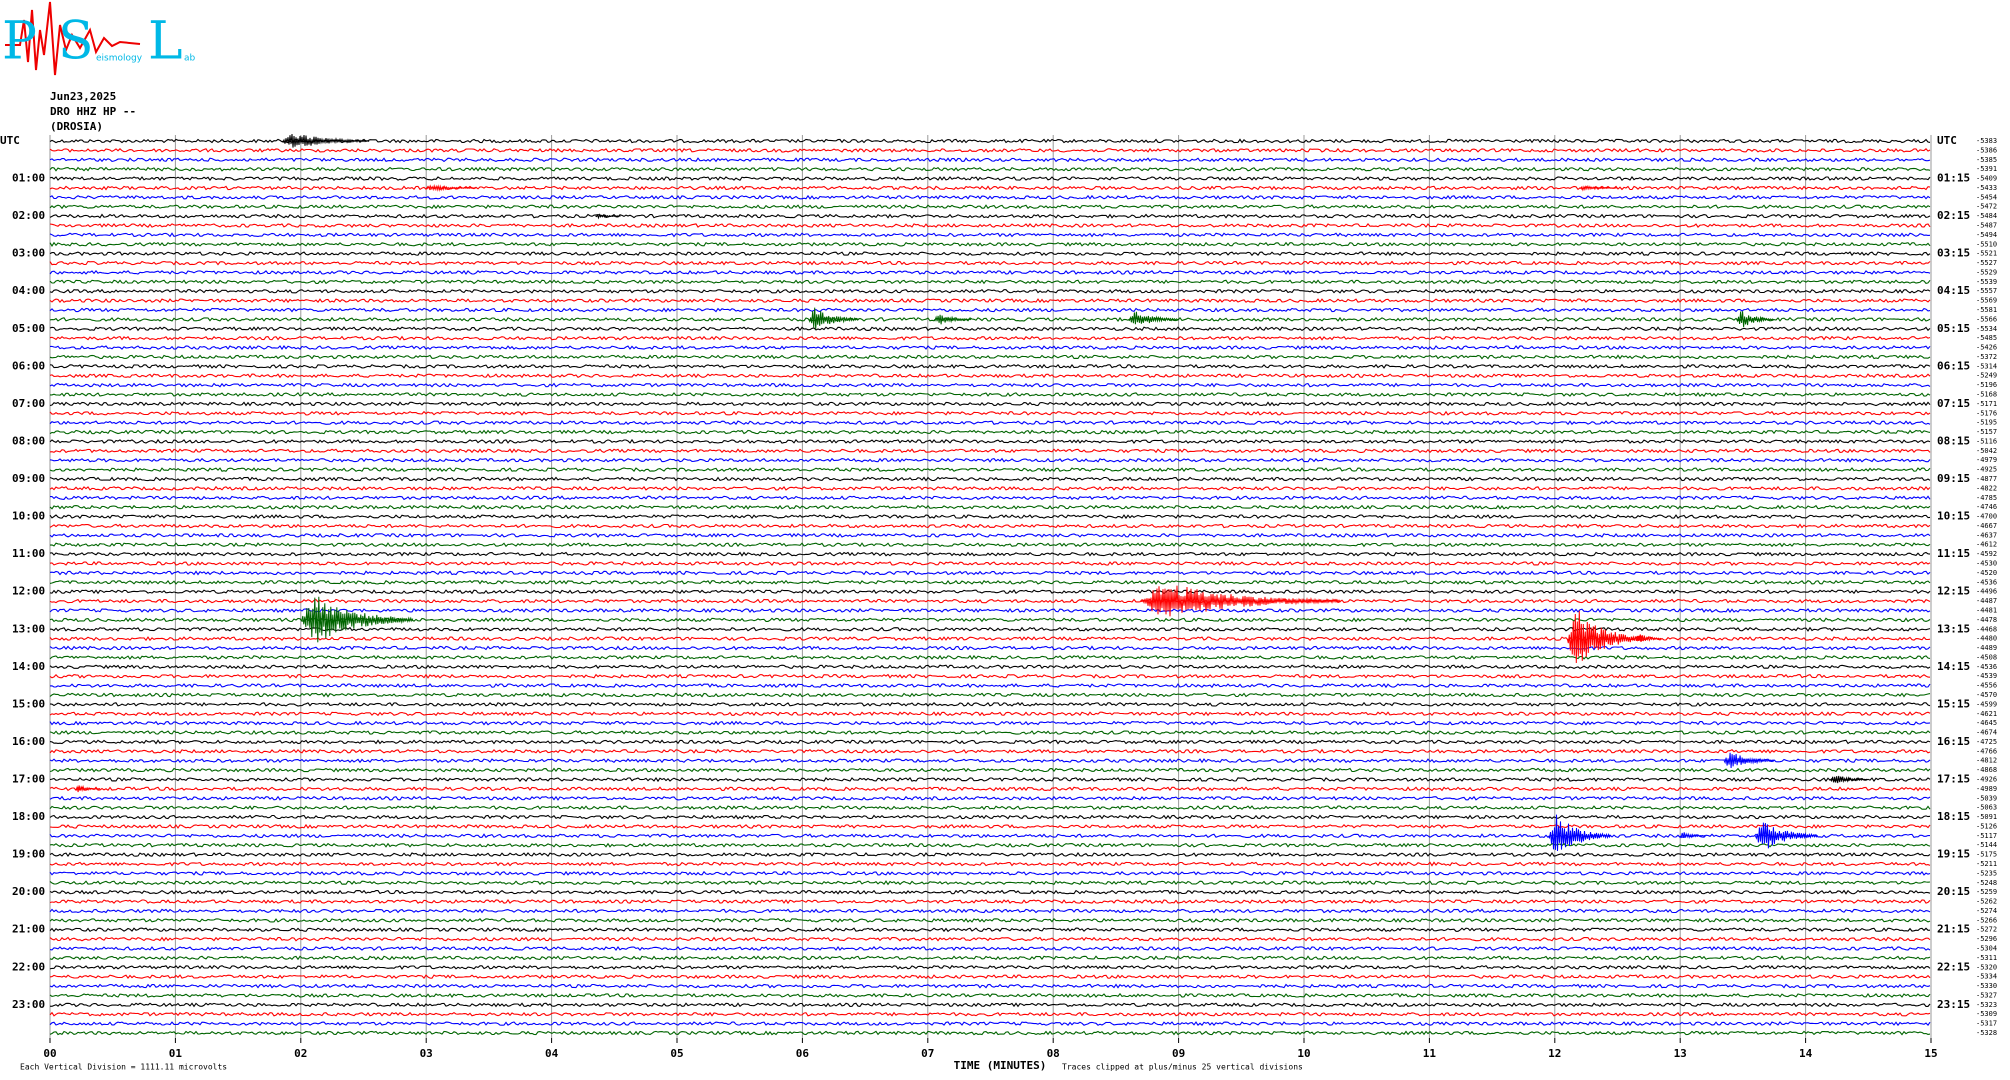 Image resolution: width=2010 pixels, height=1080 pixels. I want to click on offset-label: -5235, so click(1986, 873).